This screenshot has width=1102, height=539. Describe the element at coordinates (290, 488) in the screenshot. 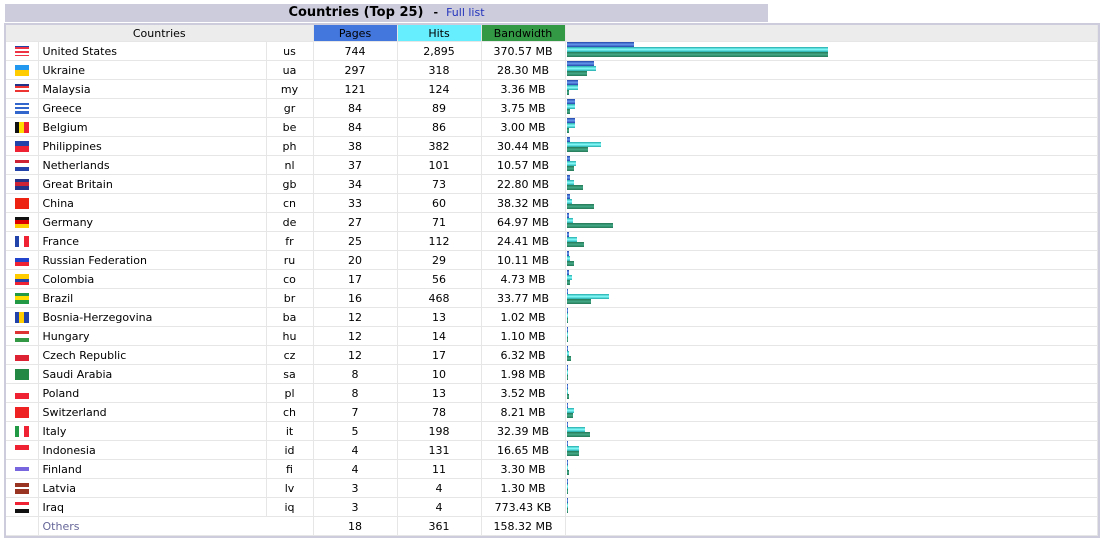

I see `country-code: lv` at that location.